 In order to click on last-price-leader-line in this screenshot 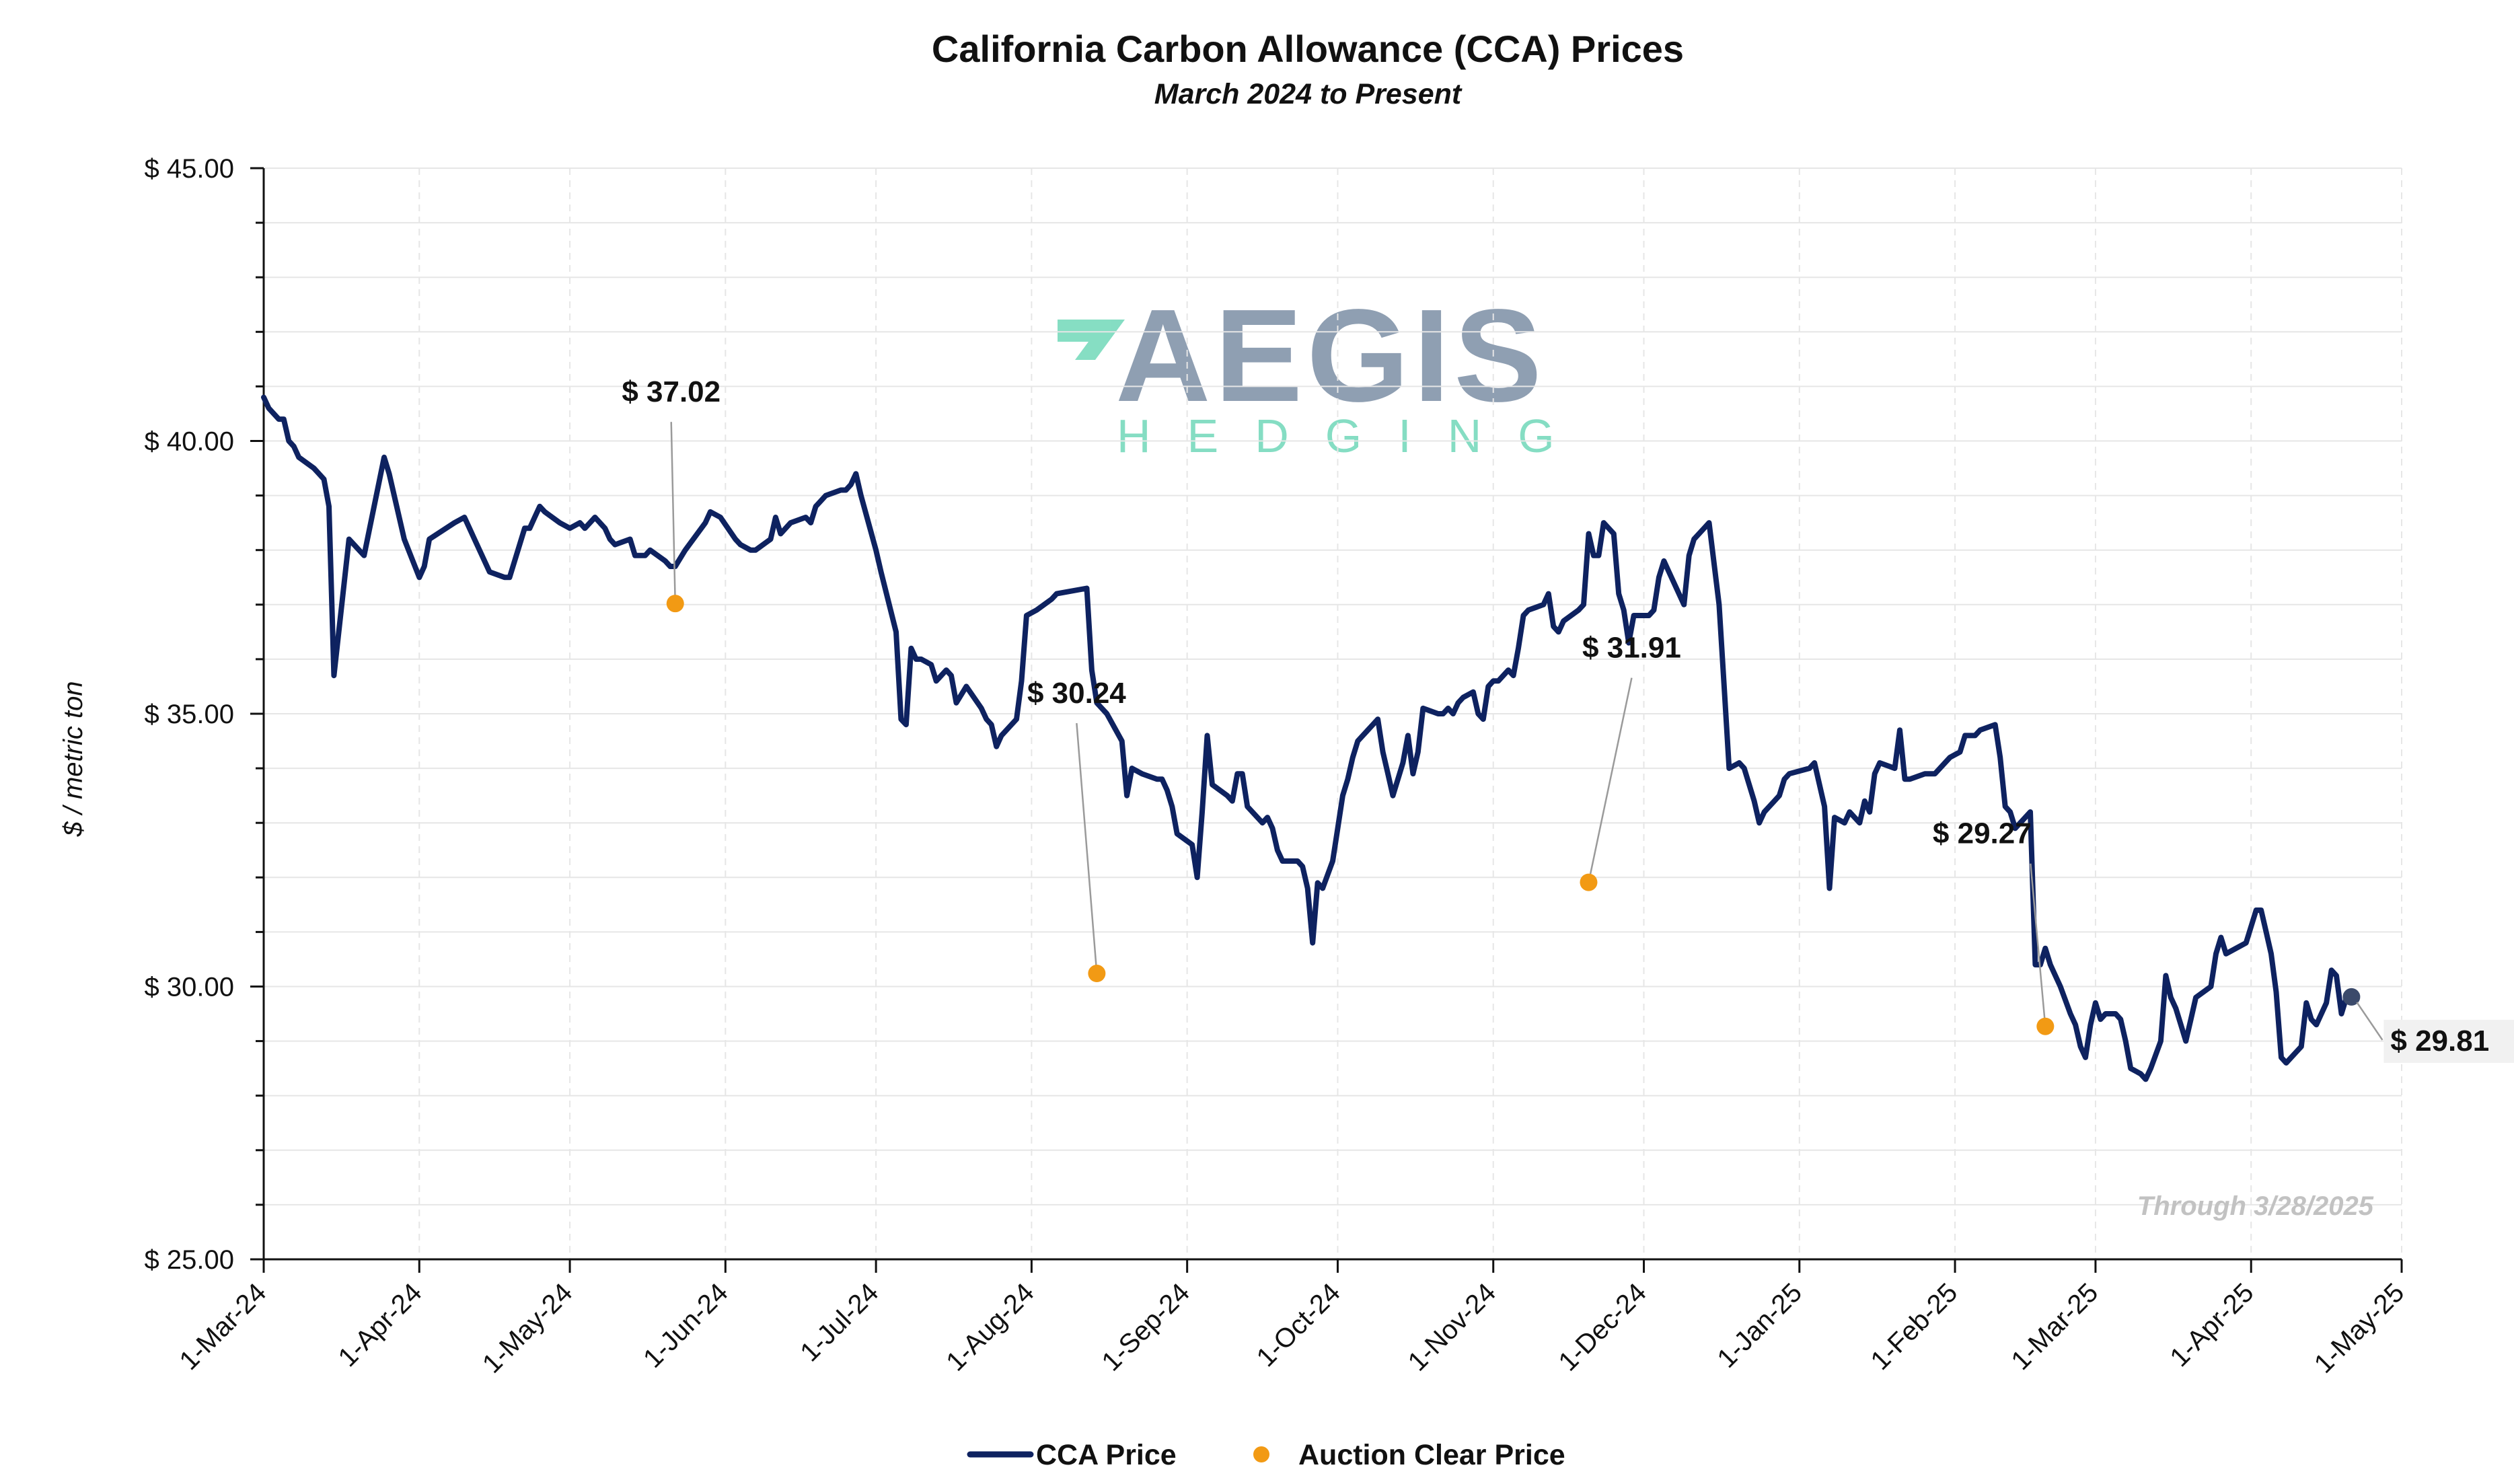, I will do `click(2369, 1022)`.